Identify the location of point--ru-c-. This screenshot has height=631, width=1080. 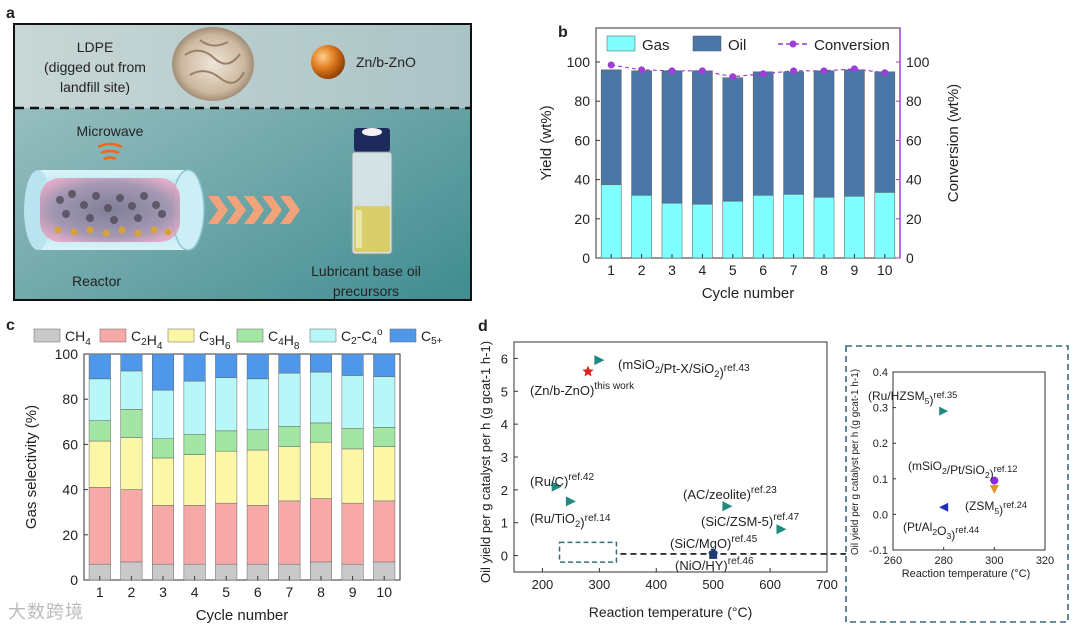
(556, 486).